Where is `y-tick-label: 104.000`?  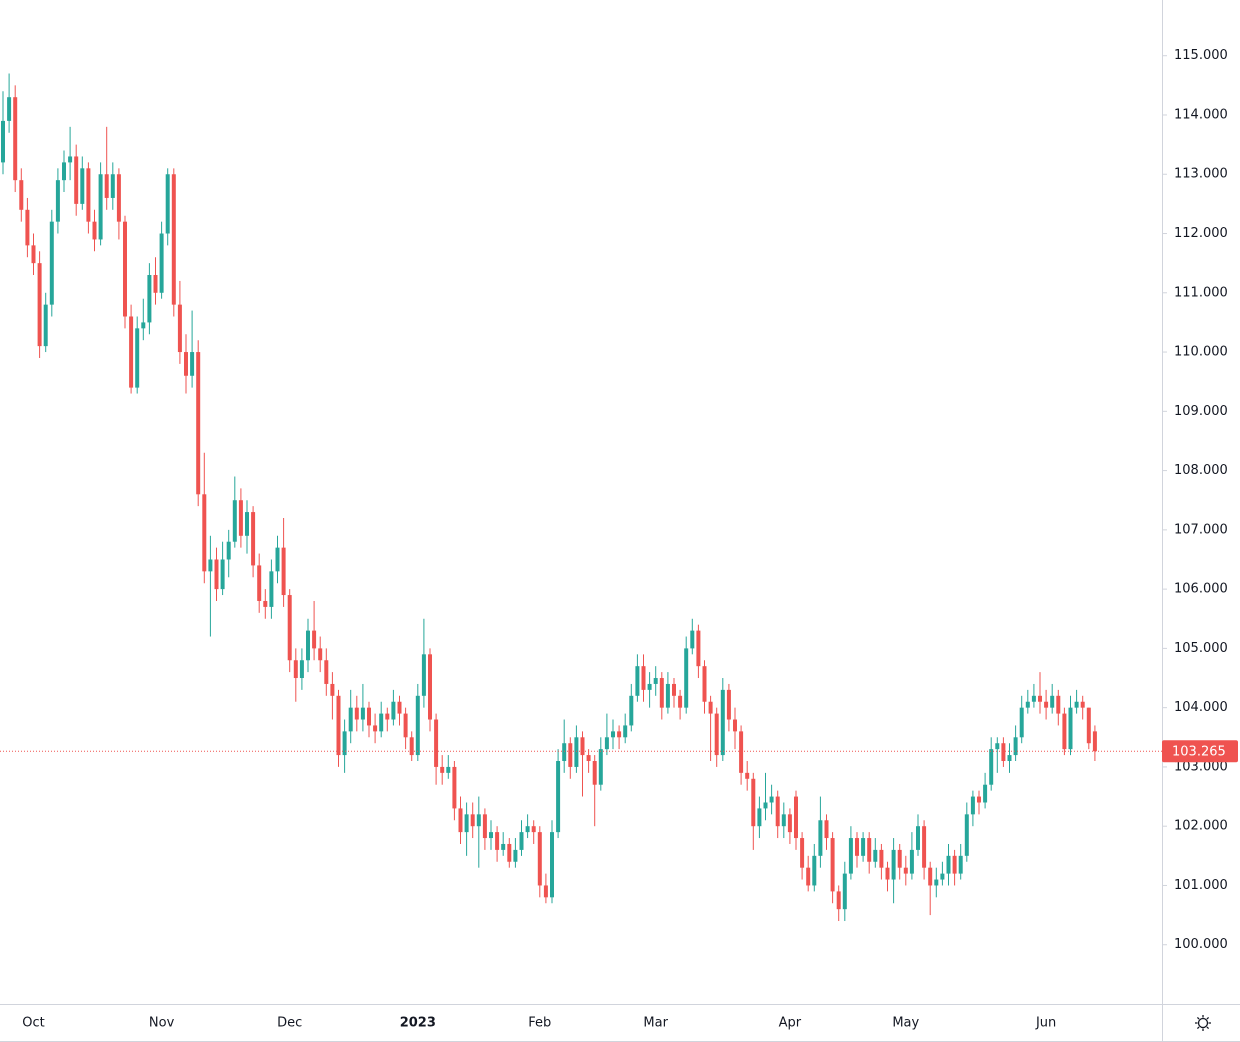
y-tick-label: 104.000 is located at coordinates (1201, 707).